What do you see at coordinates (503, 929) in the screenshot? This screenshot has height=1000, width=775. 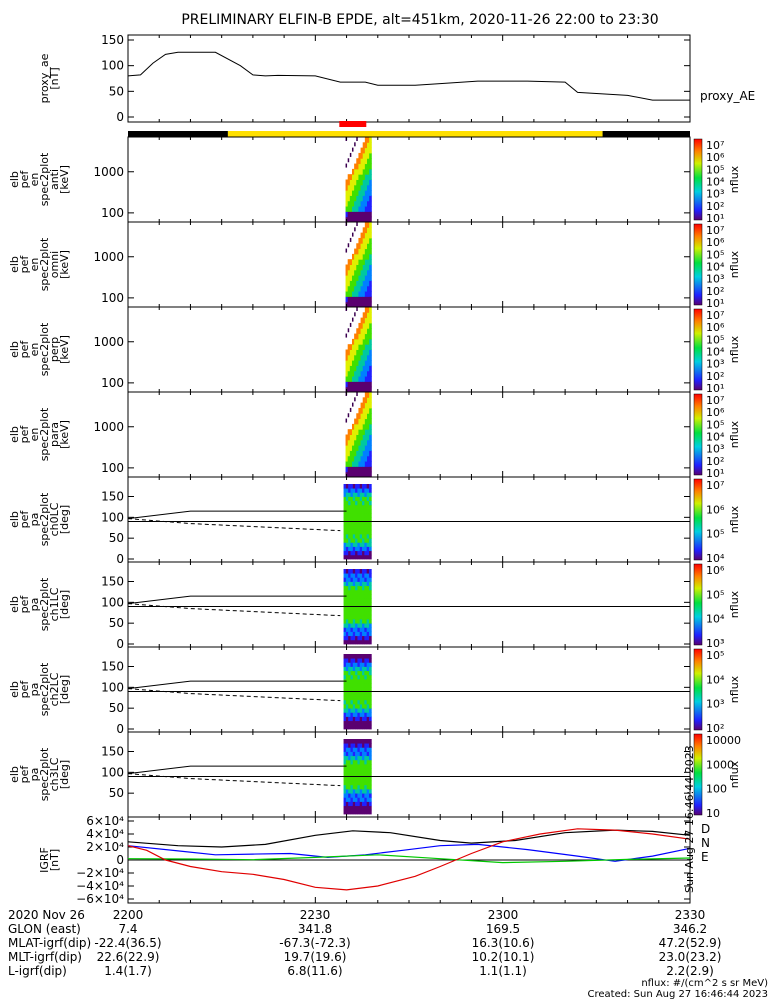 I see `col2-glon: 169.5` at bounding box center [503, 929].